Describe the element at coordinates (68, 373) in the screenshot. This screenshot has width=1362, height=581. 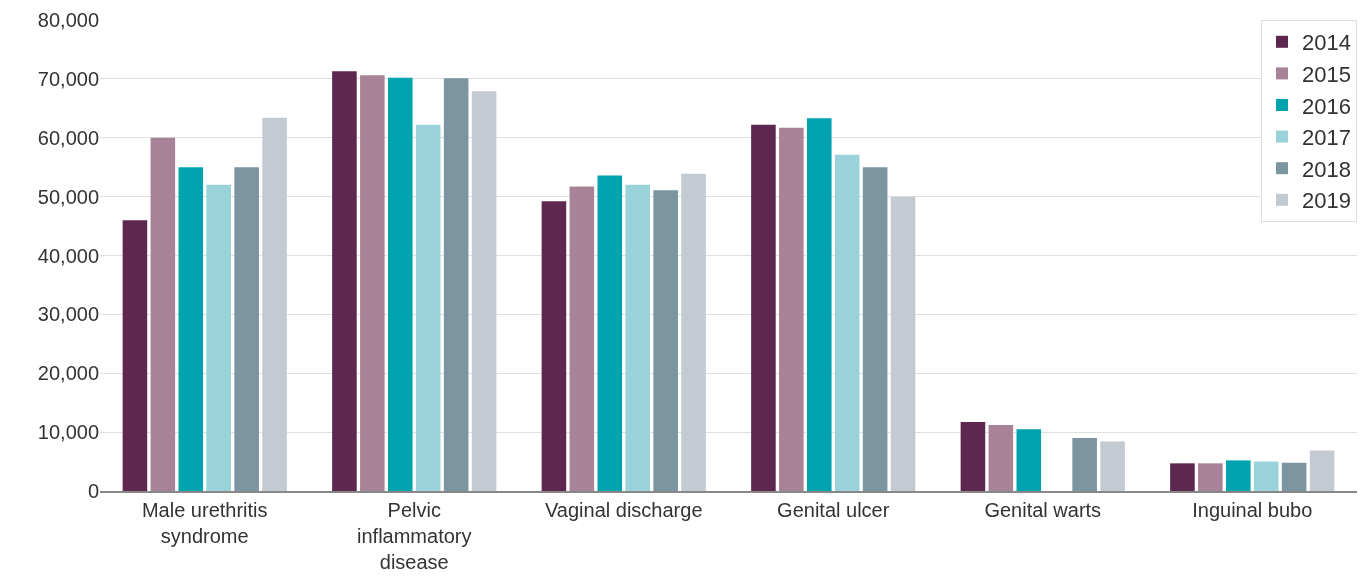
I see `y-tick-label: 20,000` at that location.